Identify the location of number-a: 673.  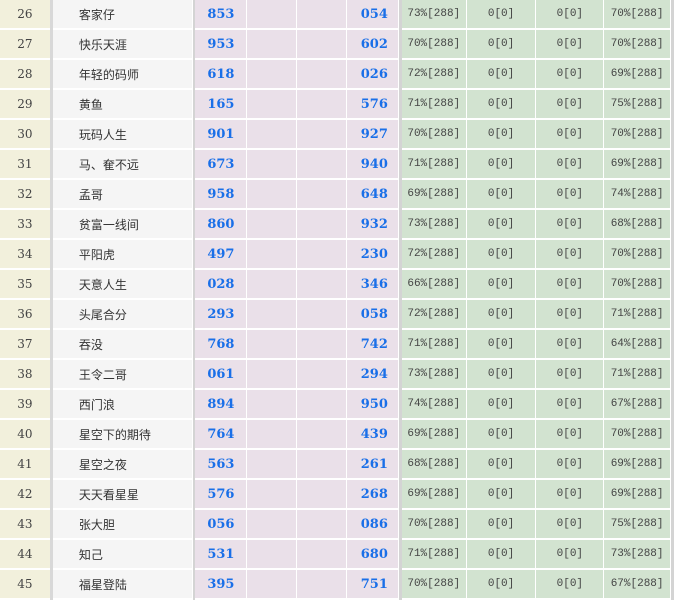
(221, 165).